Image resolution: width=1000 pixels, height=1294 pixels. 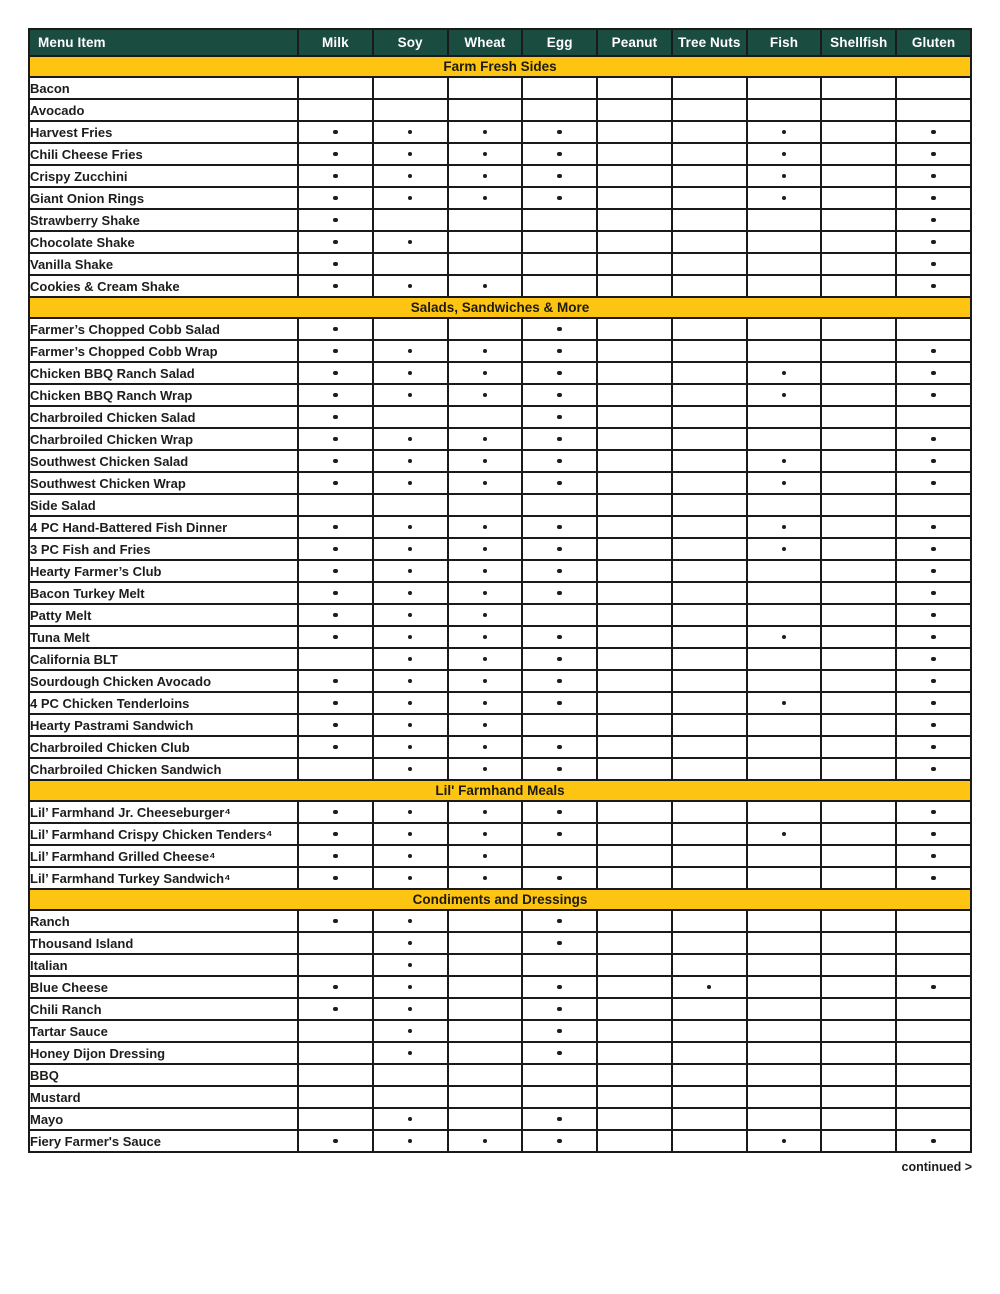 What do you see at coordinates (933, 42) in the screenshot?
I see `column-header-gluten: Gluten` at bounding box center [933, 42].